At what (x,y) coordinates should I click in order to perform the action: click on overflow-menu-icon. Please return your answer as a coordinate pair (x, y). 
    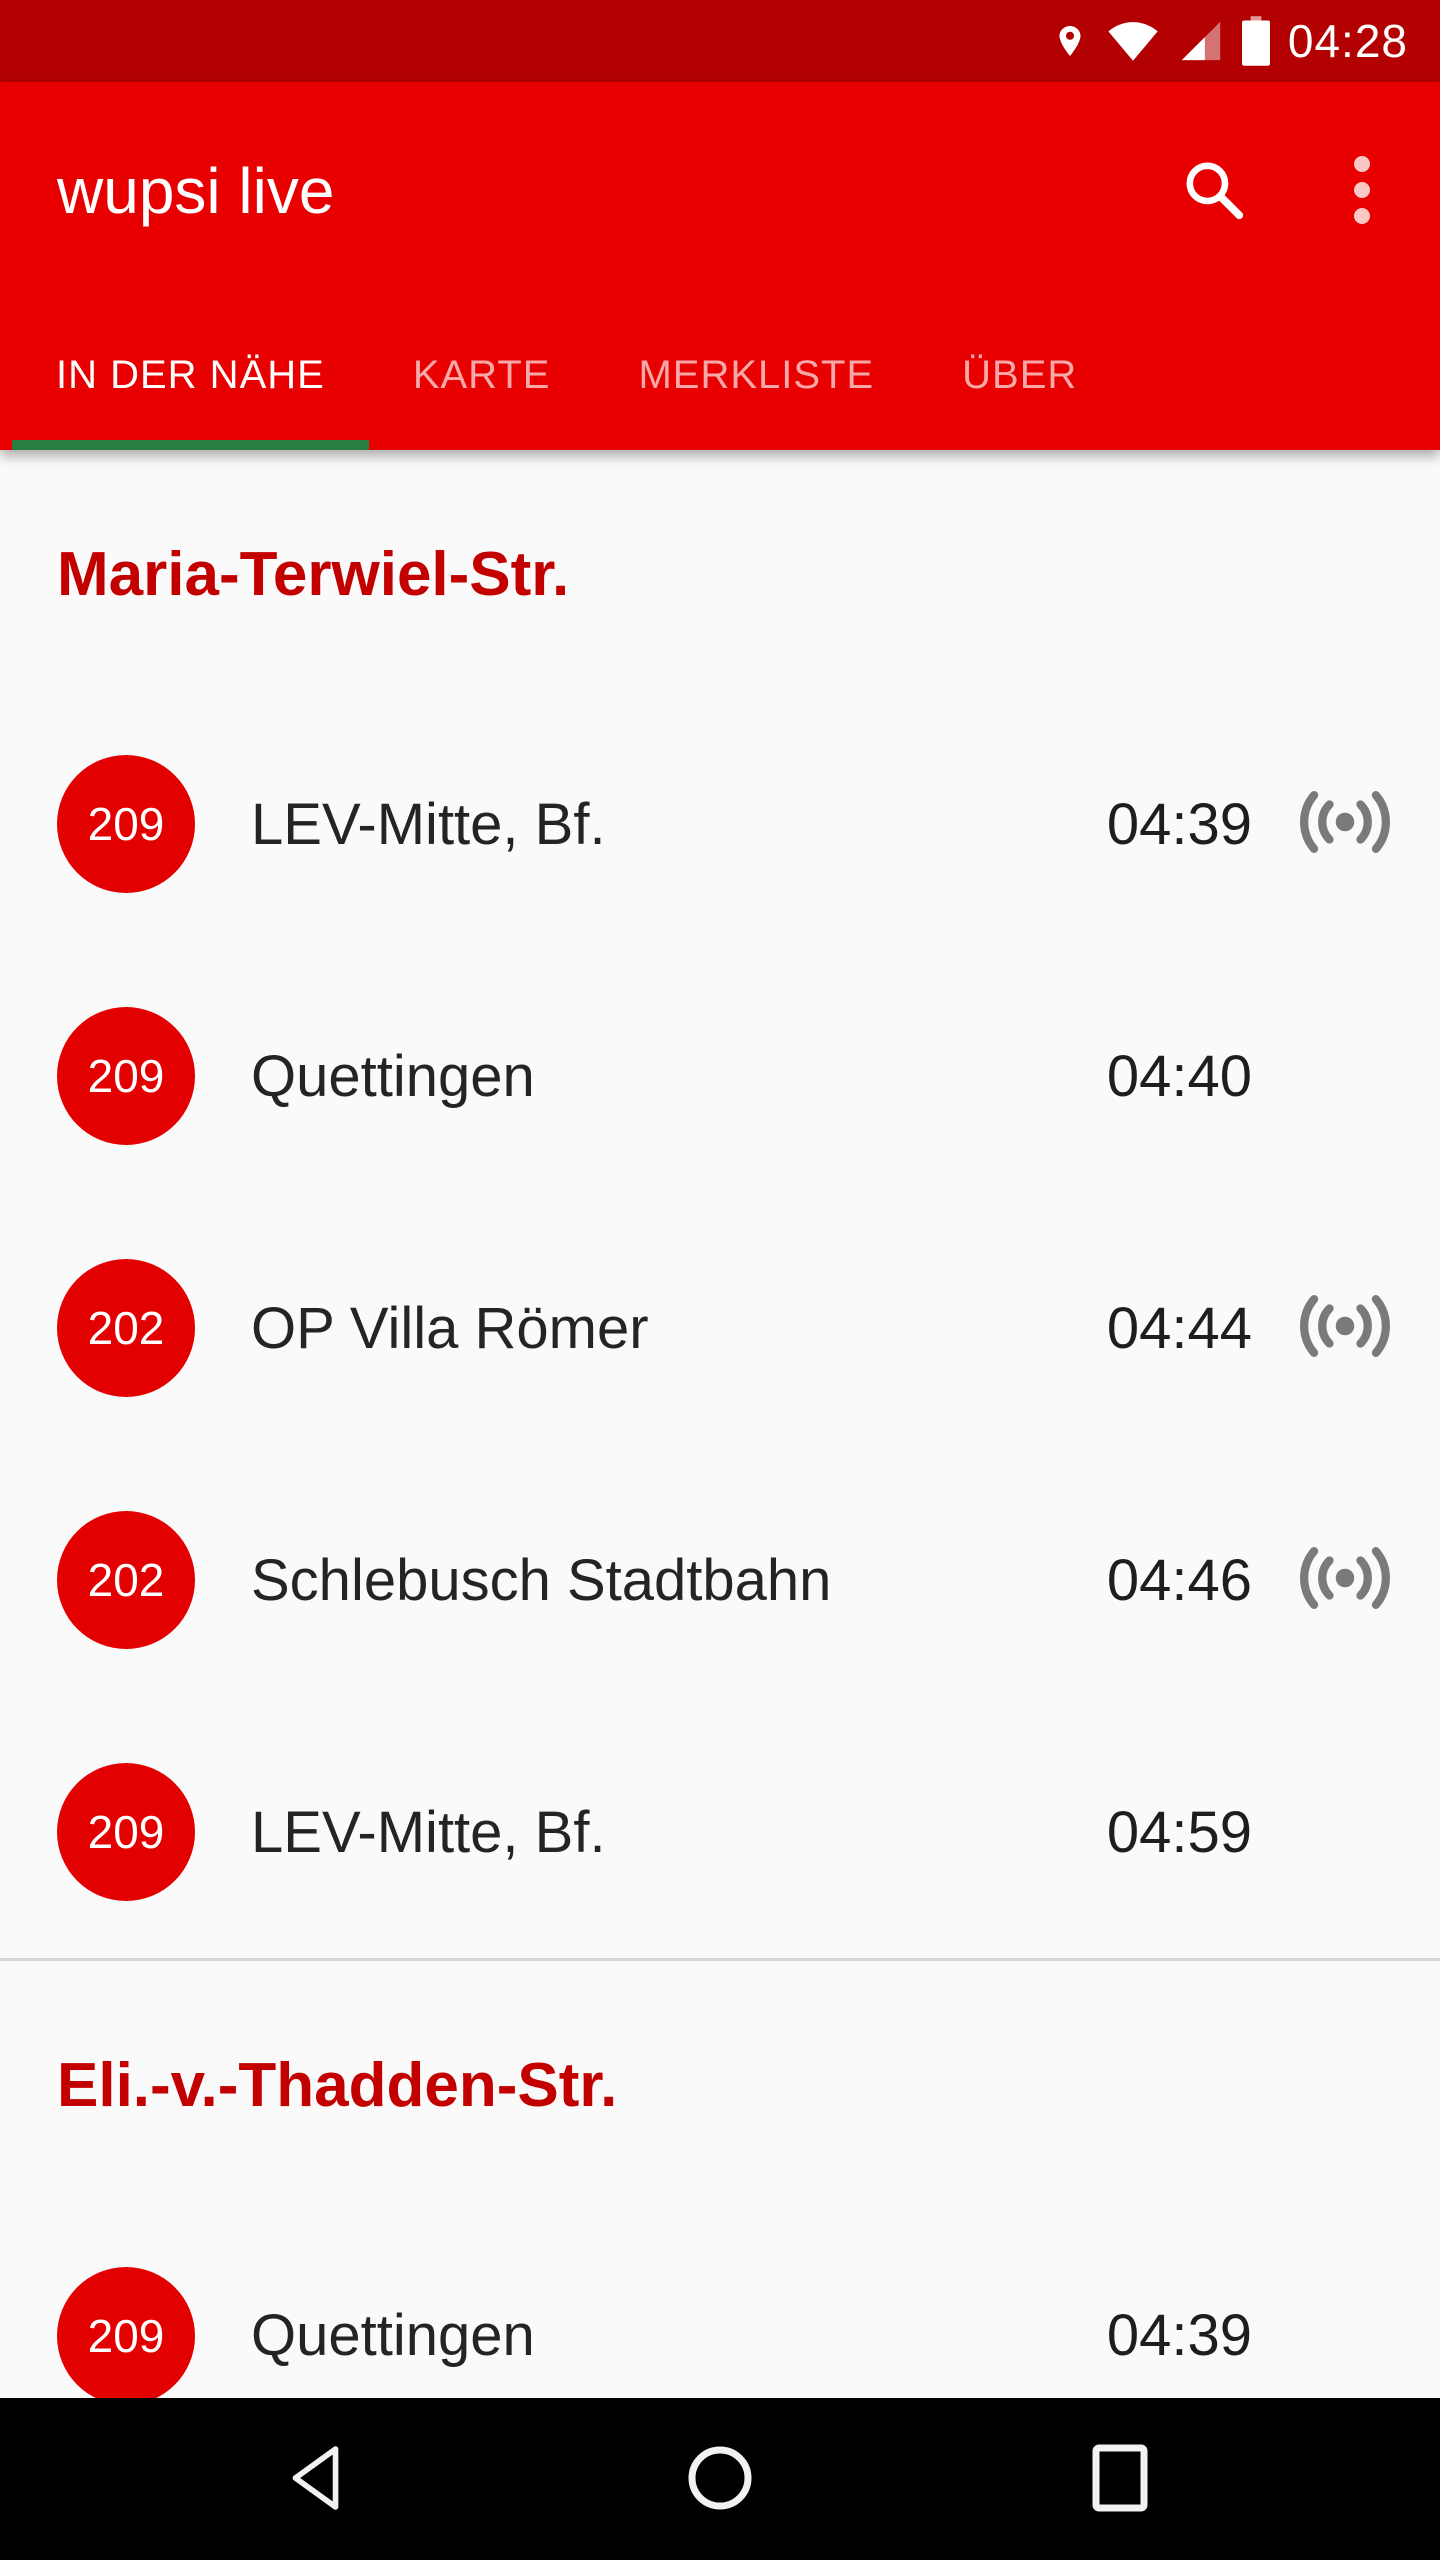
    Looking at the image, I should click on (1362, 191).